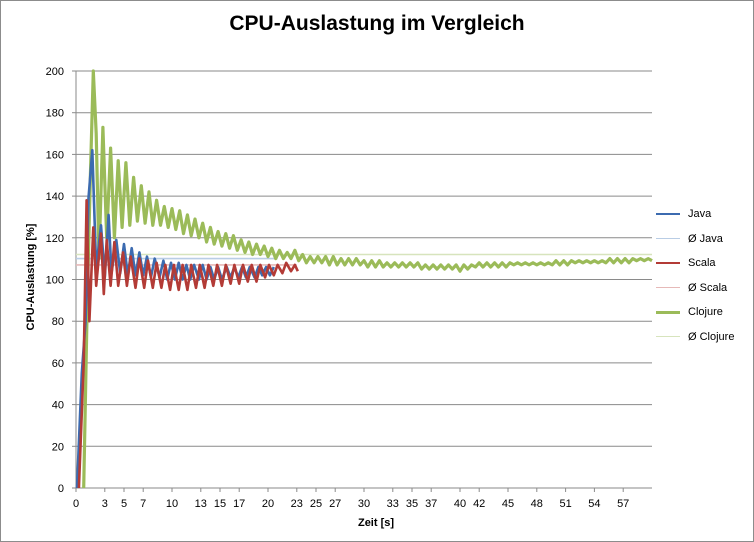 The image size is (754, 542). I want to click on y-tick-label: 200, so click(55, 72).